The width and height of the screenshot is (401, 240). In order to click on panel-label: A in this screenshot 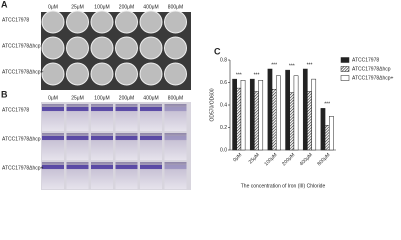, I will do `click(4, 4)`.